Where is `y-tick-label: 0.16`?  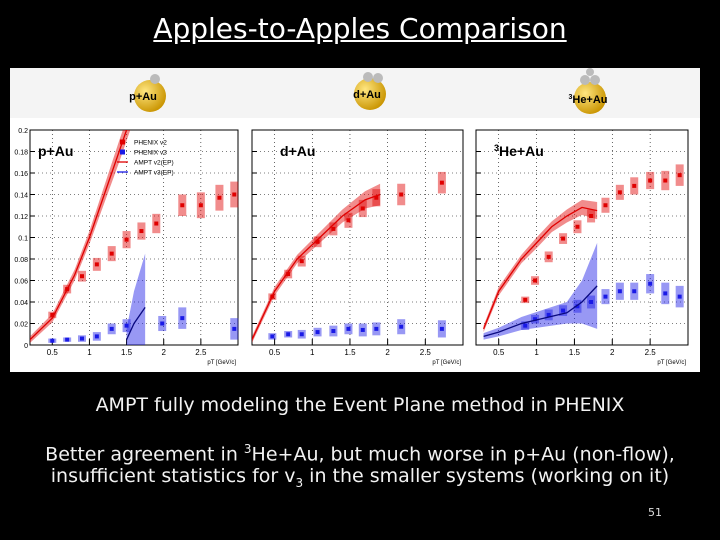 y-tick-label: 0.16 is located at coordinates (21, 174).